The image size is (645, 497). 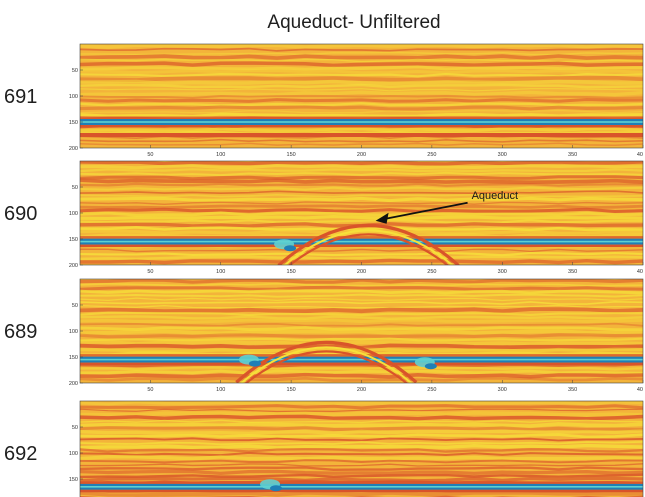 I want to click on annotation-arrowhead, so click(x=382, y=218).